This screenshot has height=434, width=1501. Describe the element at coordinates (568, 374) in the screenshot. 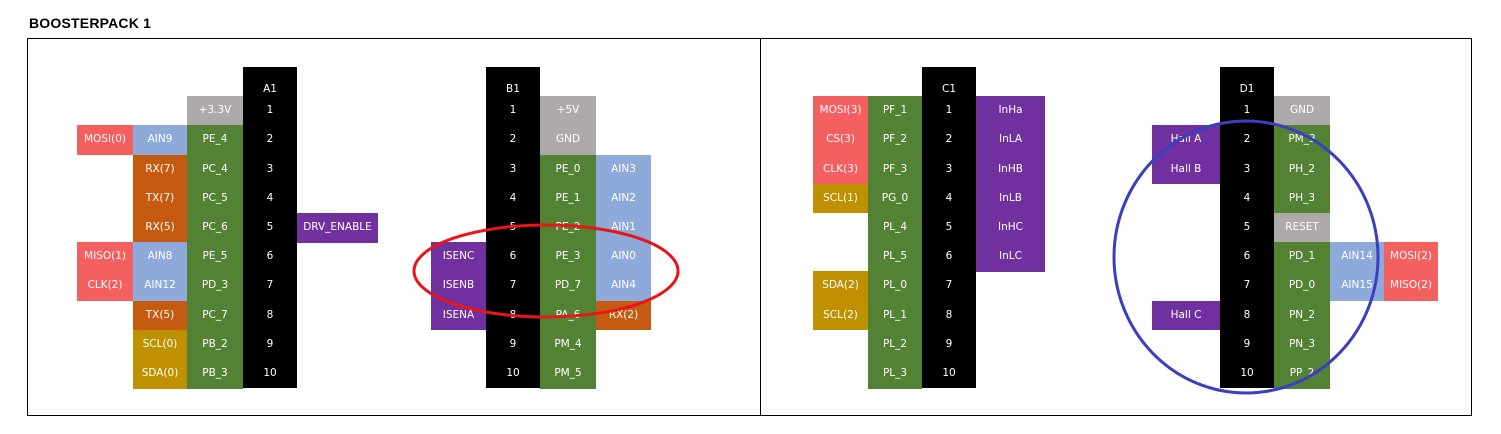

I see `pin-name-cell: PM_5` at that location.